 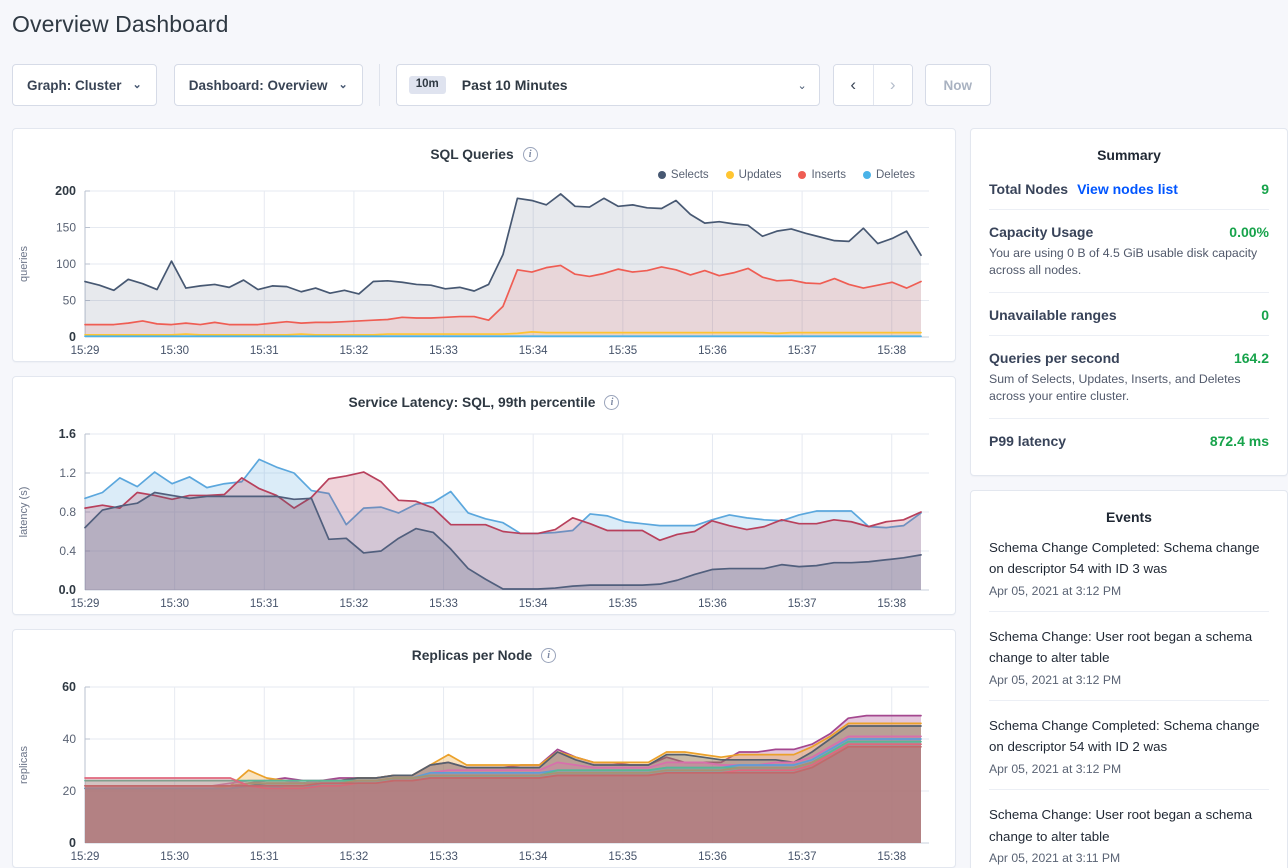 What do you see at coordinates (66, 228) in the screenshot?
I see `svg-text: 150` at bounding box center [66, 228].